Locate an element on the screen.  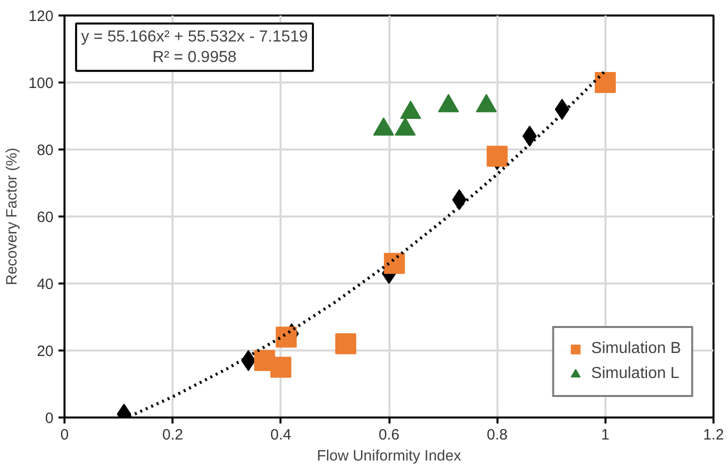
y-tick-label: 120 is located at coordinates (41, 16).